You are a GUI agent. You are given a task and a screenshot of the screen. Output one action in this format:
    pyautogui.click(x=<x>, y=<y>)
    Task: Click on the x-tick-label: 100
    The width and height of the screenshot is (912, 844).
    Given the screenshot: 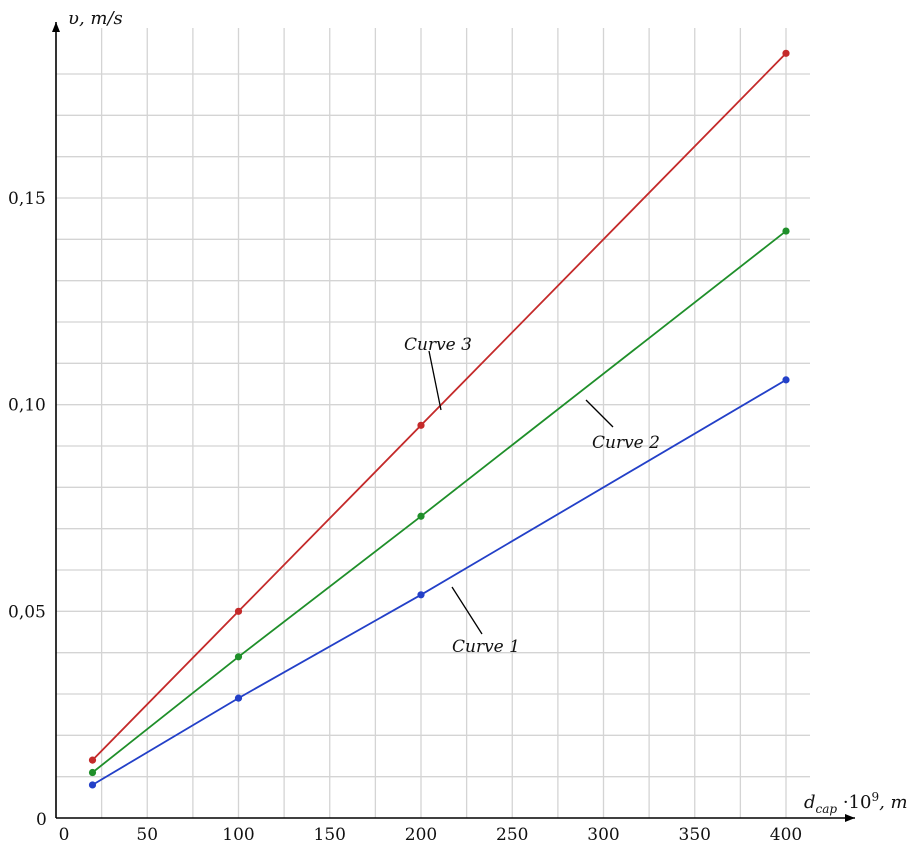 What is the action you would take?
    pyautogui.click(x=238, y=834)
    